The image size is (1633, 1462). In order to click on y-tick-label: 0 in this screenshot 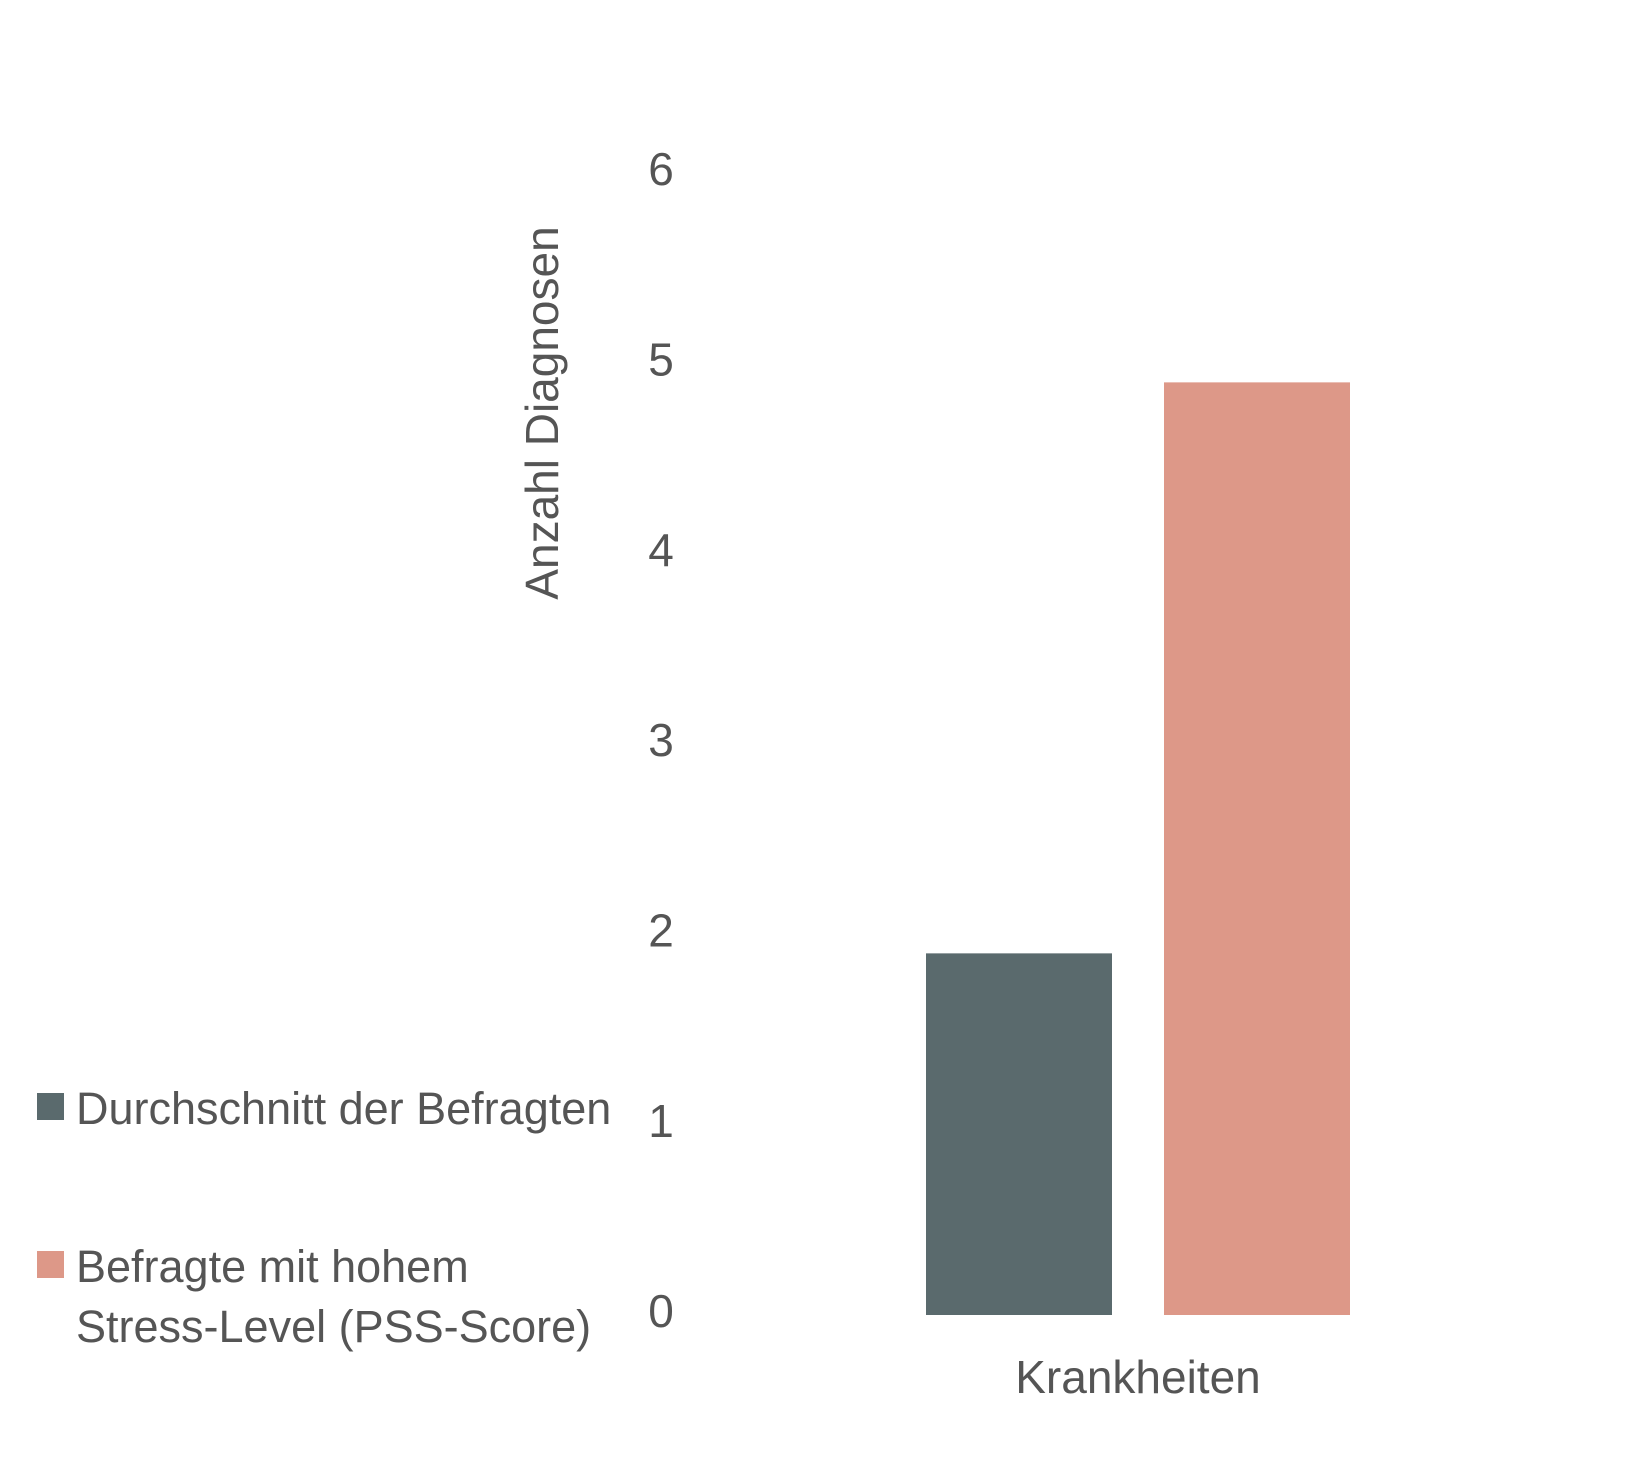, I will do `click(661, 1311)`.